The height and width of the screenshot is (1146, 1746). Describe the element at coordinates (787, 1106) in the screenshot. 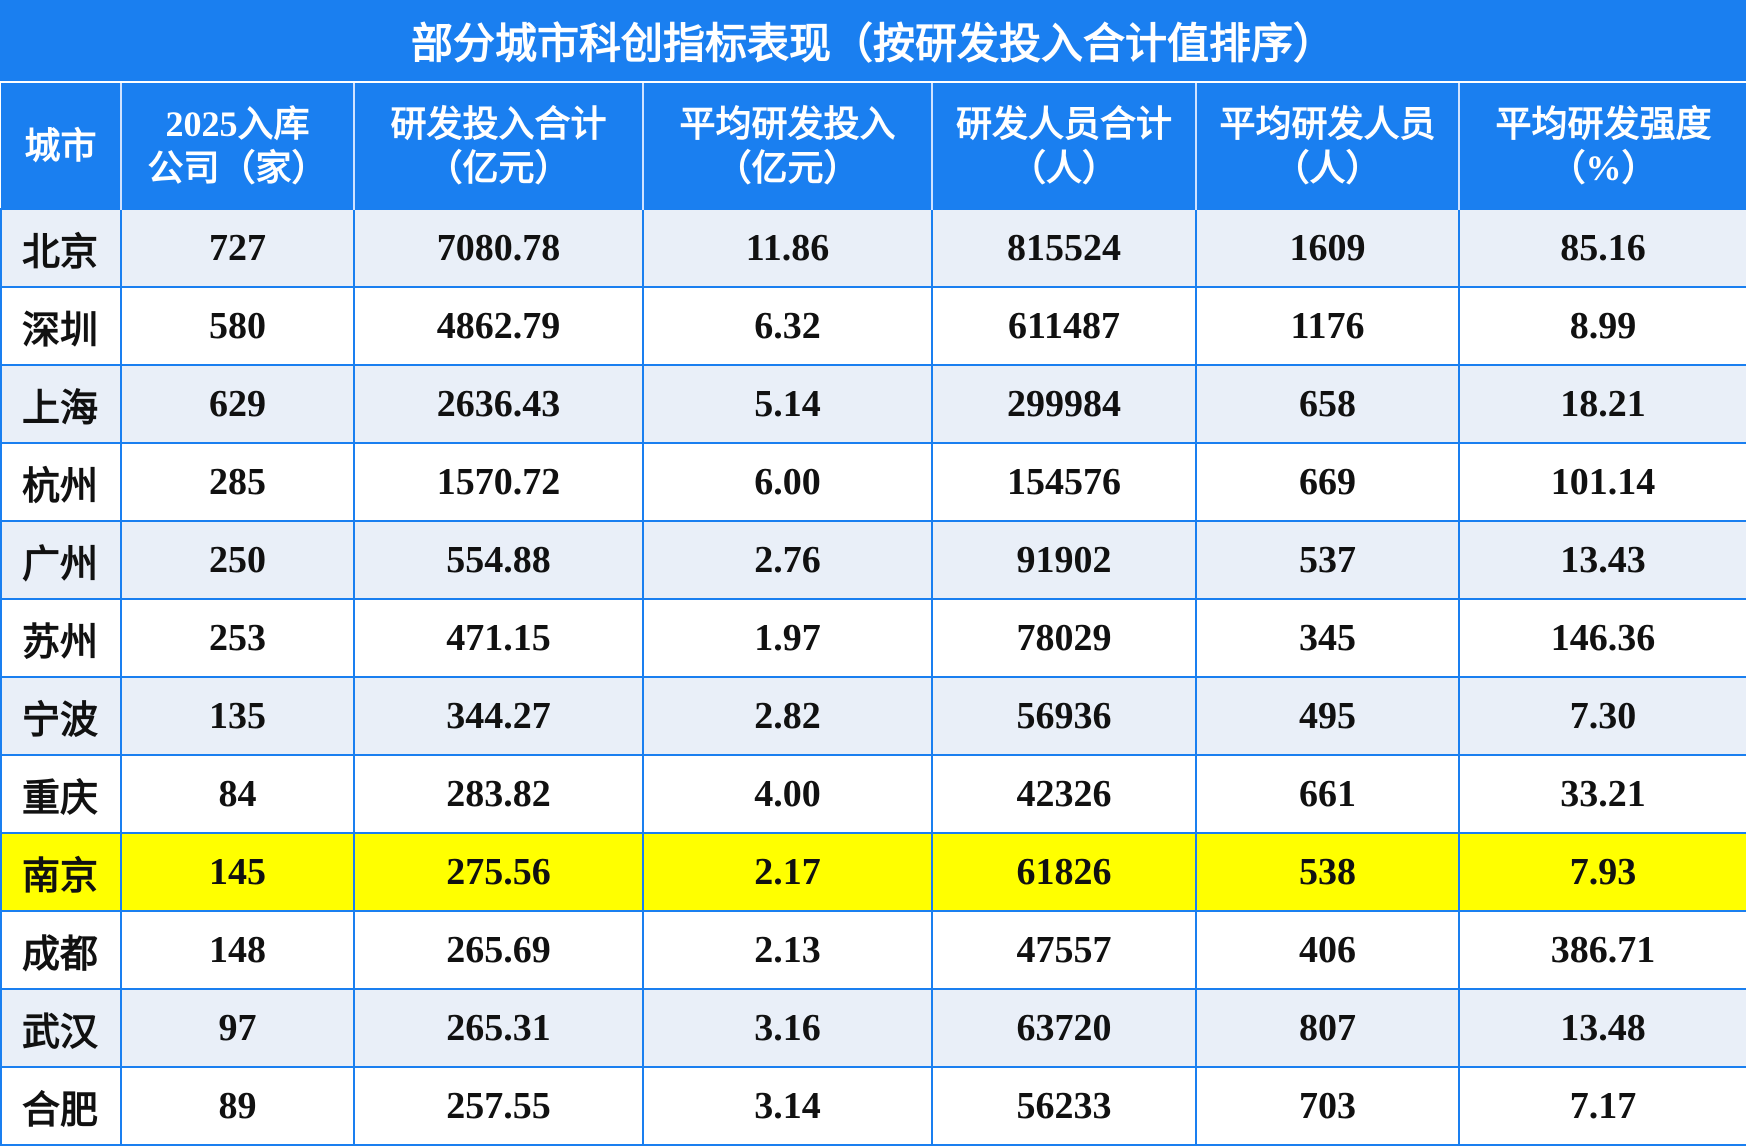

I see `value-cell: 3.14` at that location.